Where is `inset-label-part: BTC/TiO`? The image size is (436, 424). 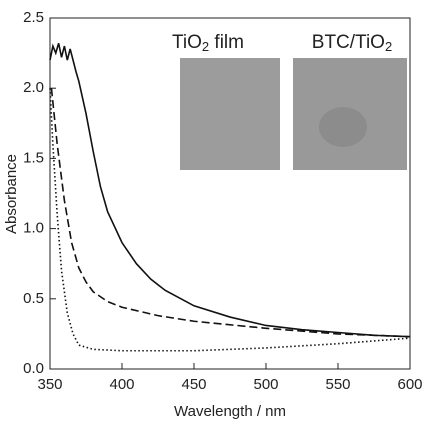 inset-label-part: BTC/TiO is located at coordinates (348, 42).